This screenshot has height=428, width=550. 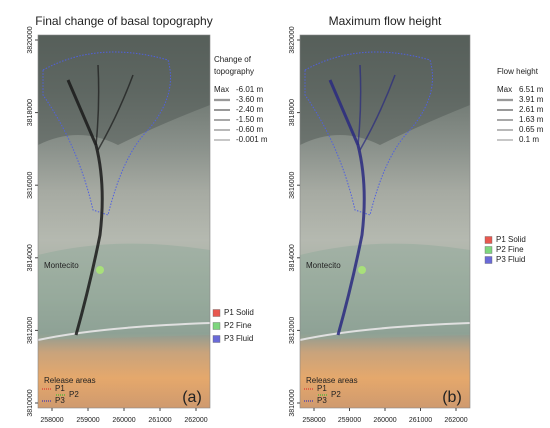 I want to click on legend-title: topography, so click(x=234, y=71).